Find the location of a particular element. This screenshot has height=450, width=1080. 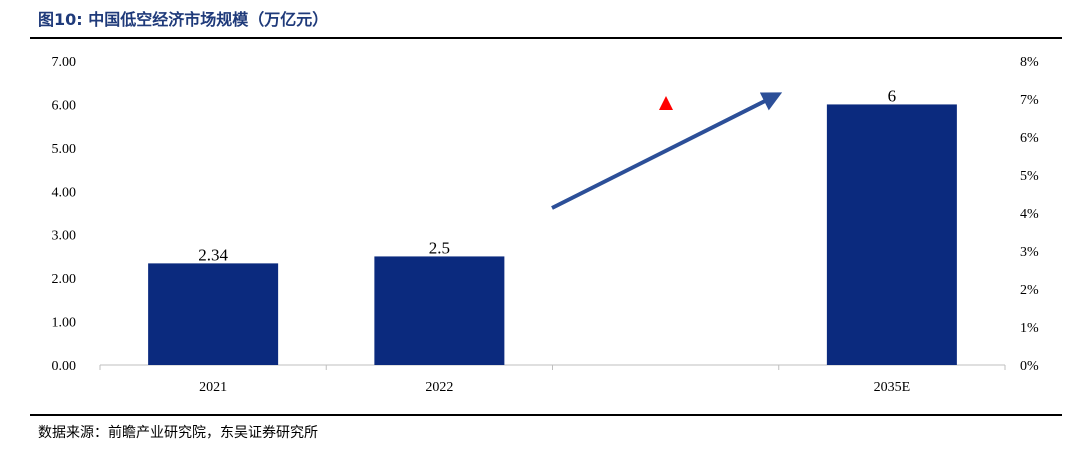

y2-axis-tick-label: 1% is located at coordinates (1029, 328).